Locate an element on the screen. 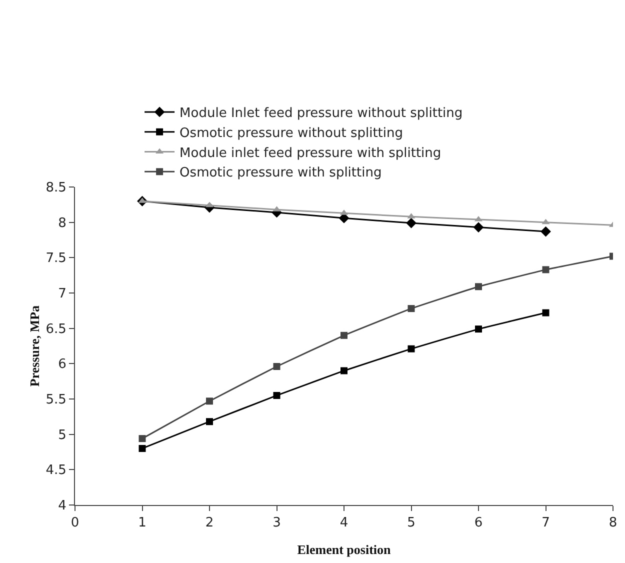 The image size is (625, 563). y-tick-label: 4.5 is located at coordinates (56, 470).